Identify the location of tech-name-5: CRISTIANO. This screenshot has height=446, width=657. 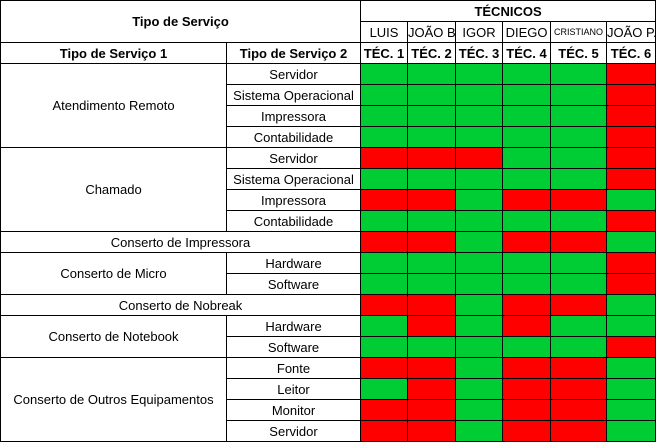
(579, 32).